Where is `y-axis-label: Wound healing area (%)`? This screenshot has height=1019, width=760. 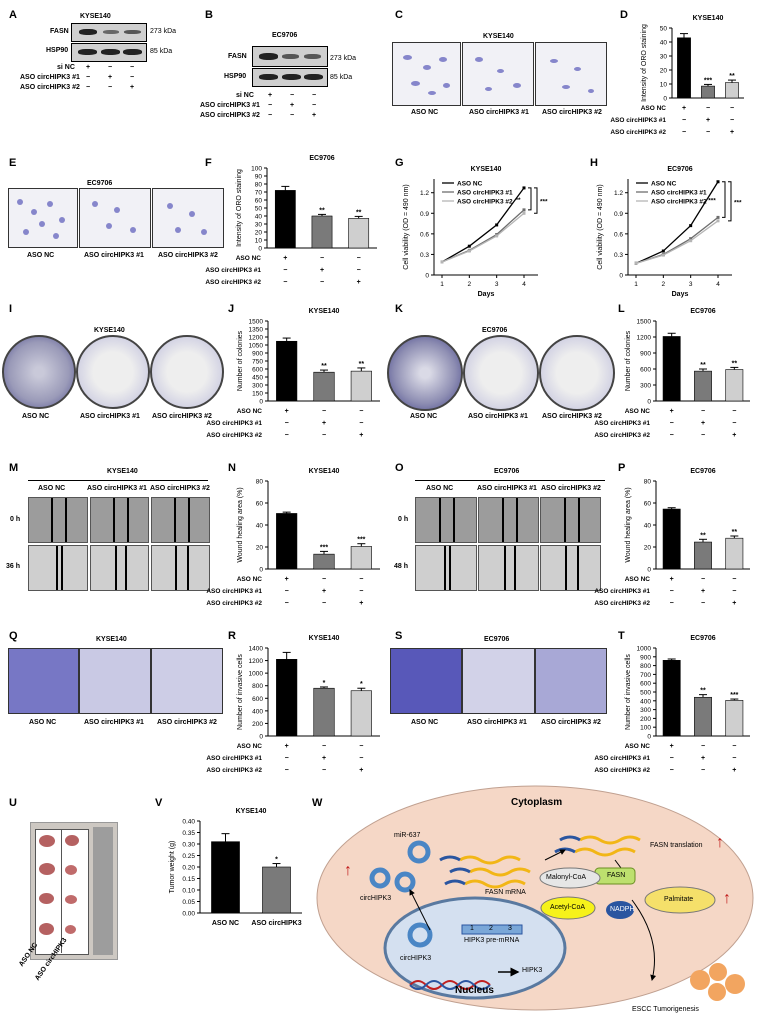 y-axis-label: Wound healing area (%) is located at coordinates (240, 524).